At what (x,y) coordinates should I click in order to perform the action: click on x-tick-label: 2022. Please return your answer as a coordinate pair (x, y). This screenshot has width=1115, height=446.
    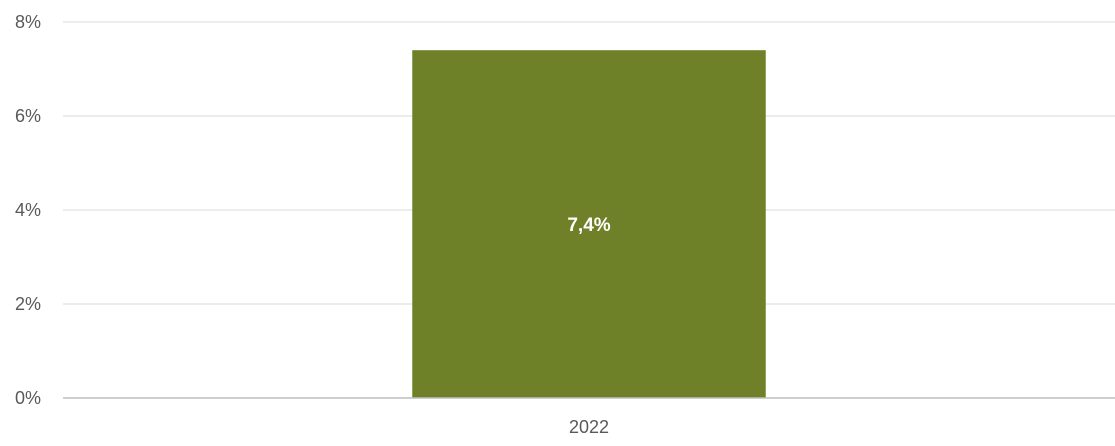
    Looking at the image, I should click on (589, 427).